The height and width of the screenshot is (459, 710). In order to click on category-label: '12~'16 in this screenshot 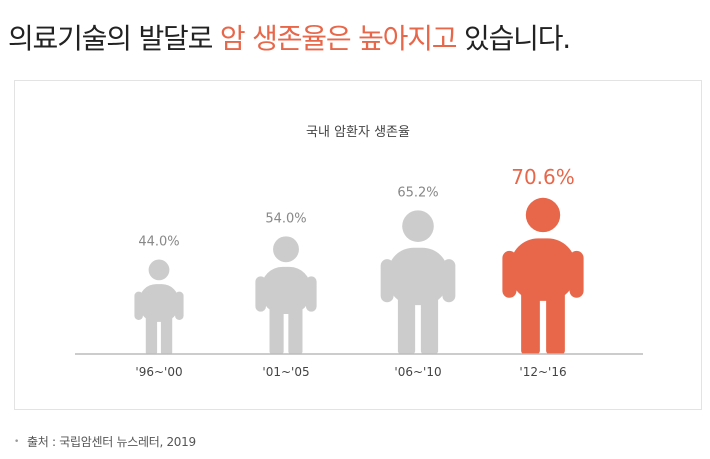, I will do `click(542, 372)`.